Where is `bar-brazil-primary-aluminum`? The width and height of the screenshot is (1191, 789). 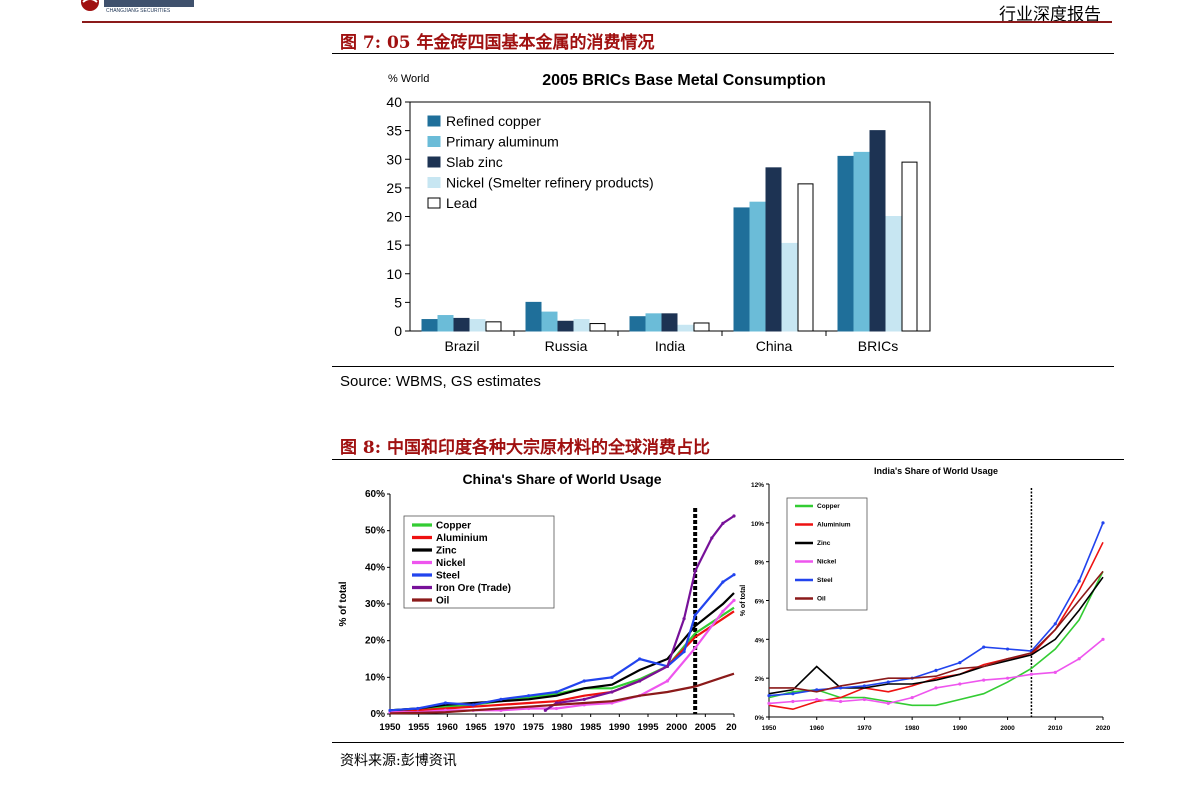
bar-brazil-primary-aluminum is located at coordinates (445, 323).